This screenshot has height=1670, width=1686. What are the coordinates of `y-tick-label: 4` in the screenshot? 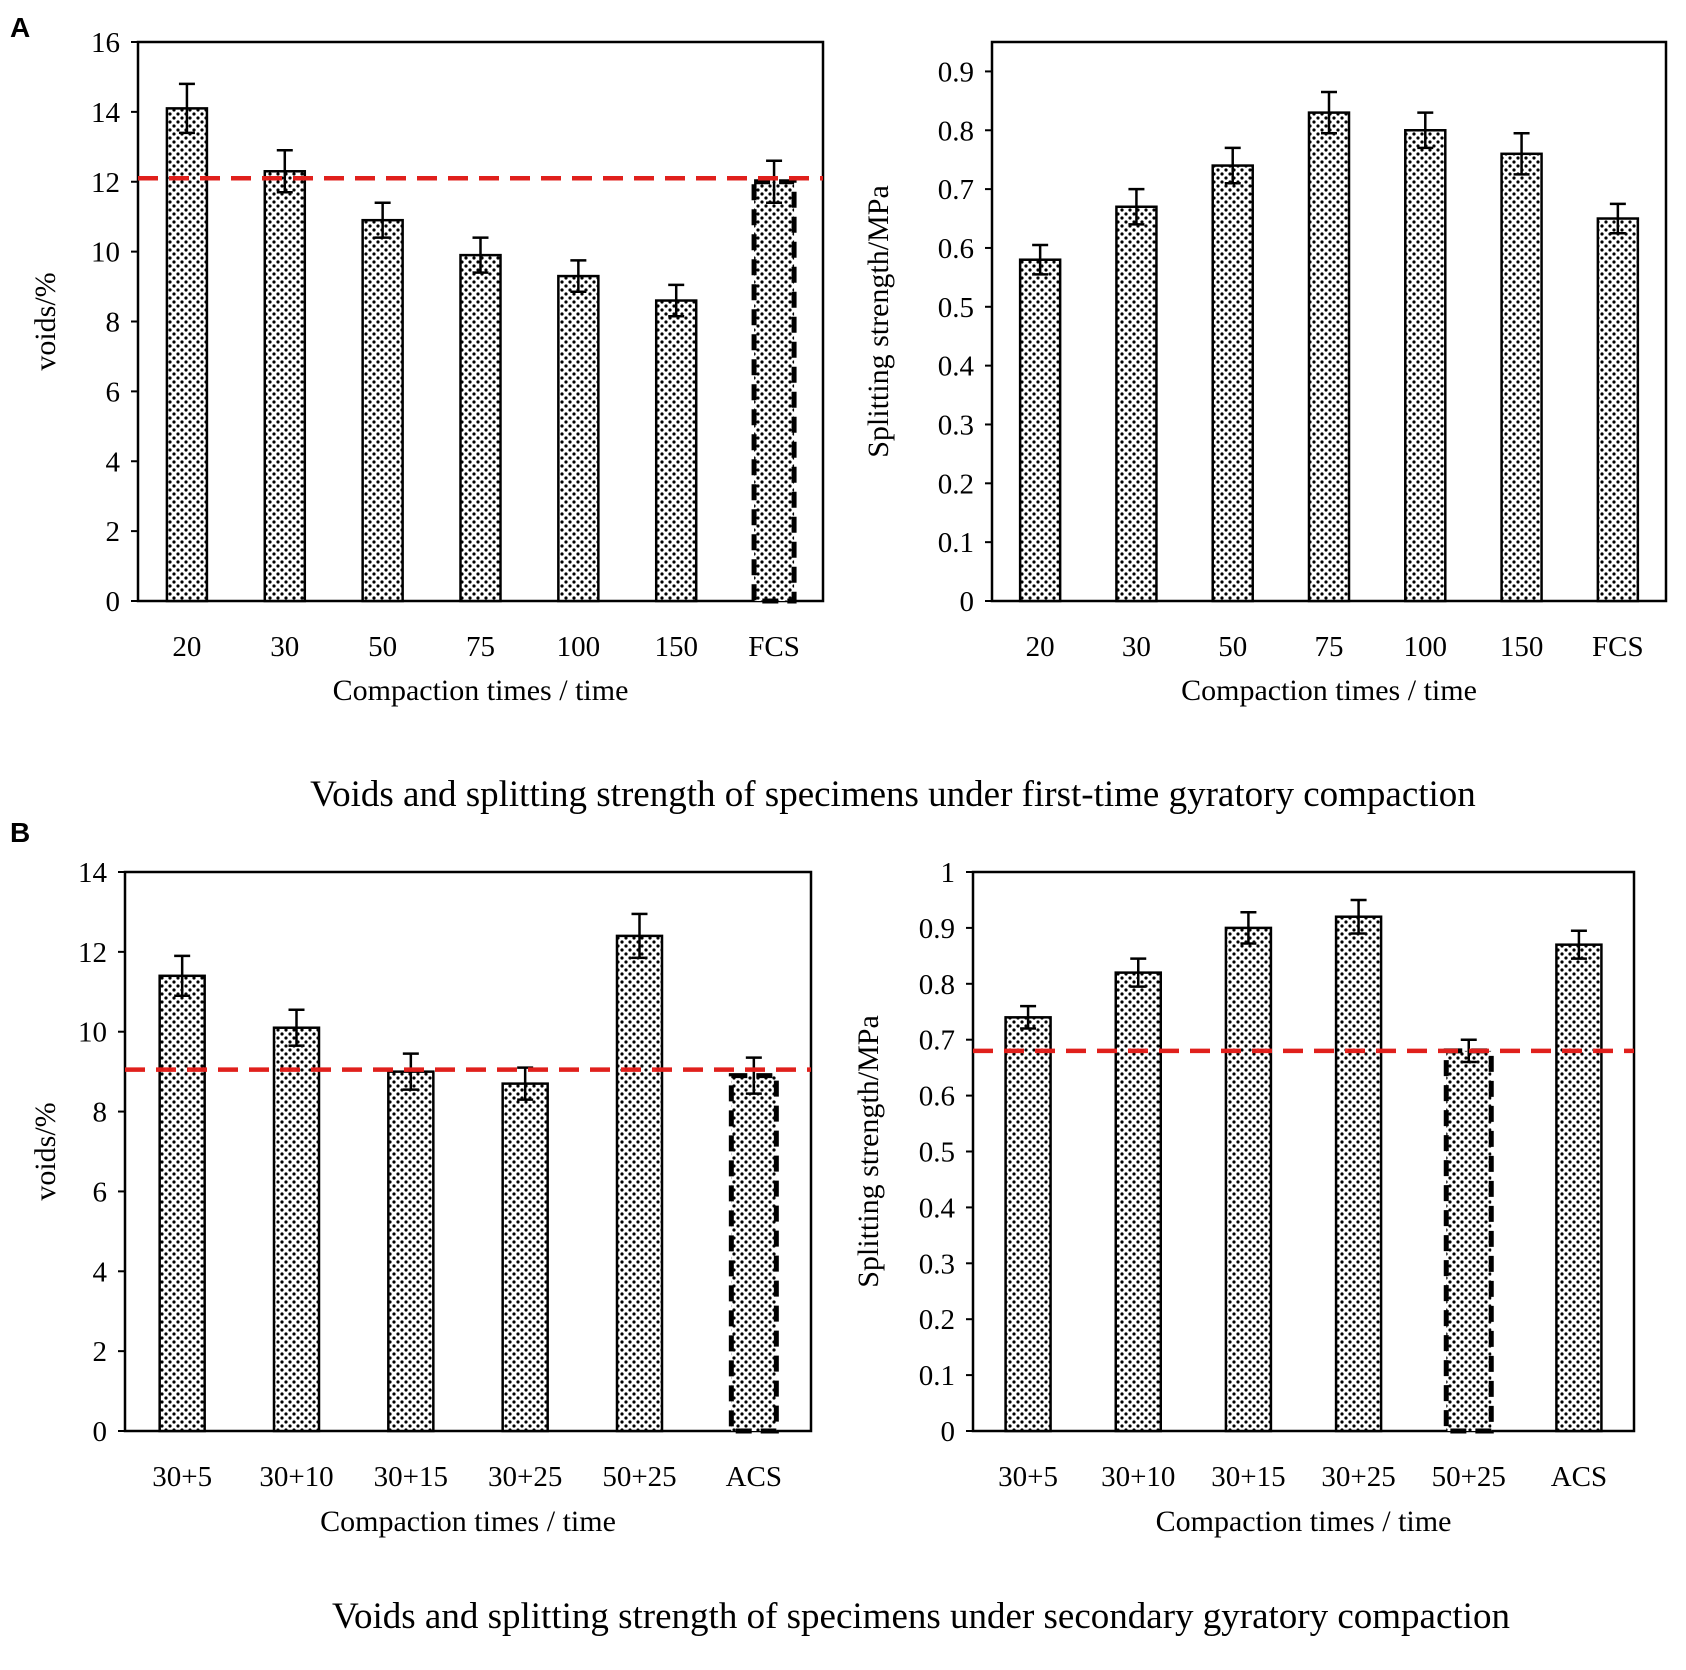 It's located at (100, 1272).